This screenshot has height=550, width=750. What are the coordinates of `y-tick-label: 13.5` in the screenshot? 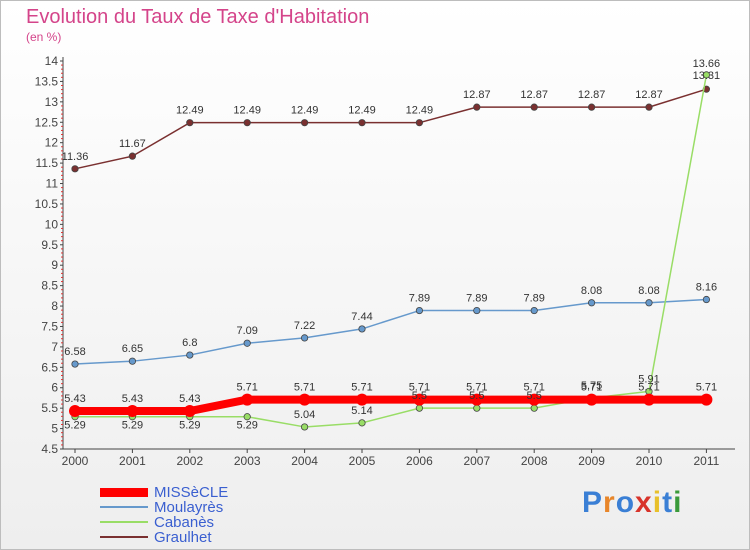 It's located at (47, 81).